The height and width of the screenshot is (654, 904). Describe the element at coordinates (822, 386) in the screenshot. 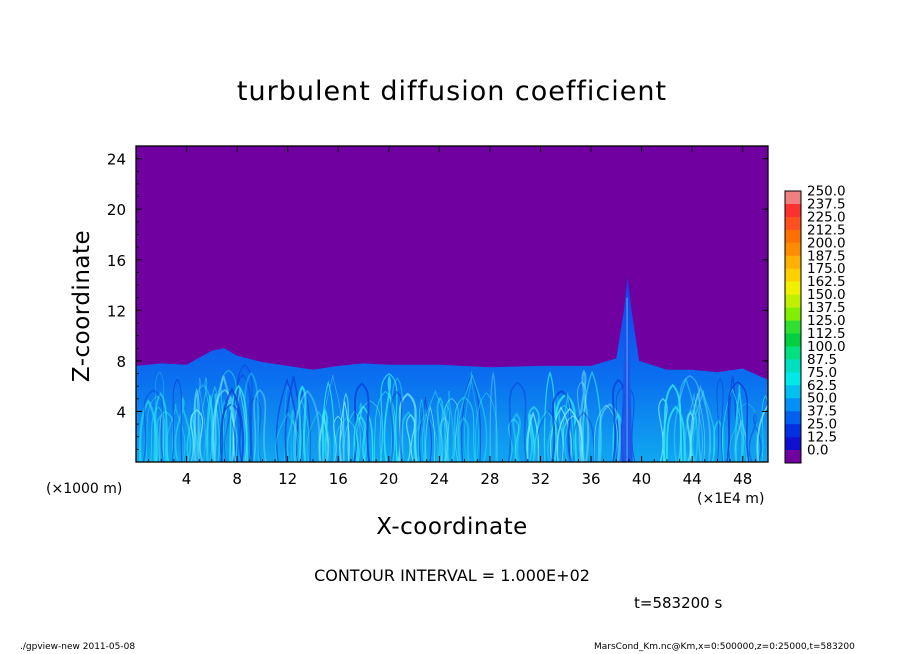

I see `colorbar-label: 62.5` at that location.